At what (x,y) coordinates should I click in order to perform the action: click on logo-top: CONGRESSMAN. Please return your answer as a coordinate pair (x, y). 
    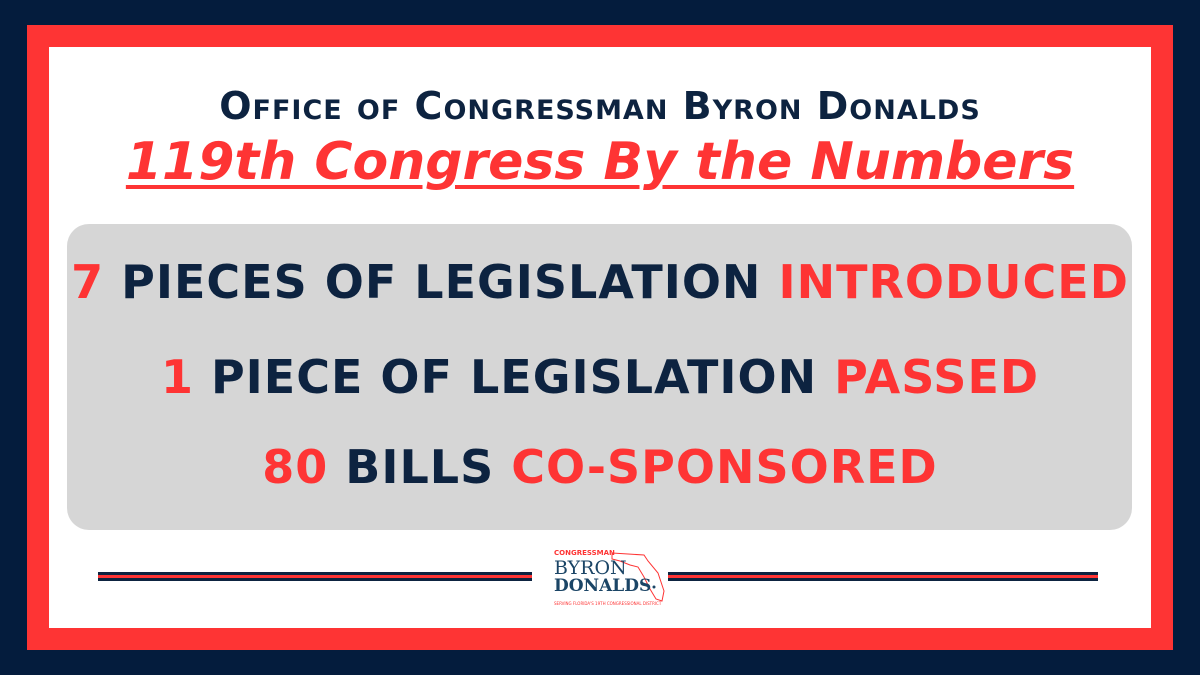
    Looking at the image, I should click on (584, 553).